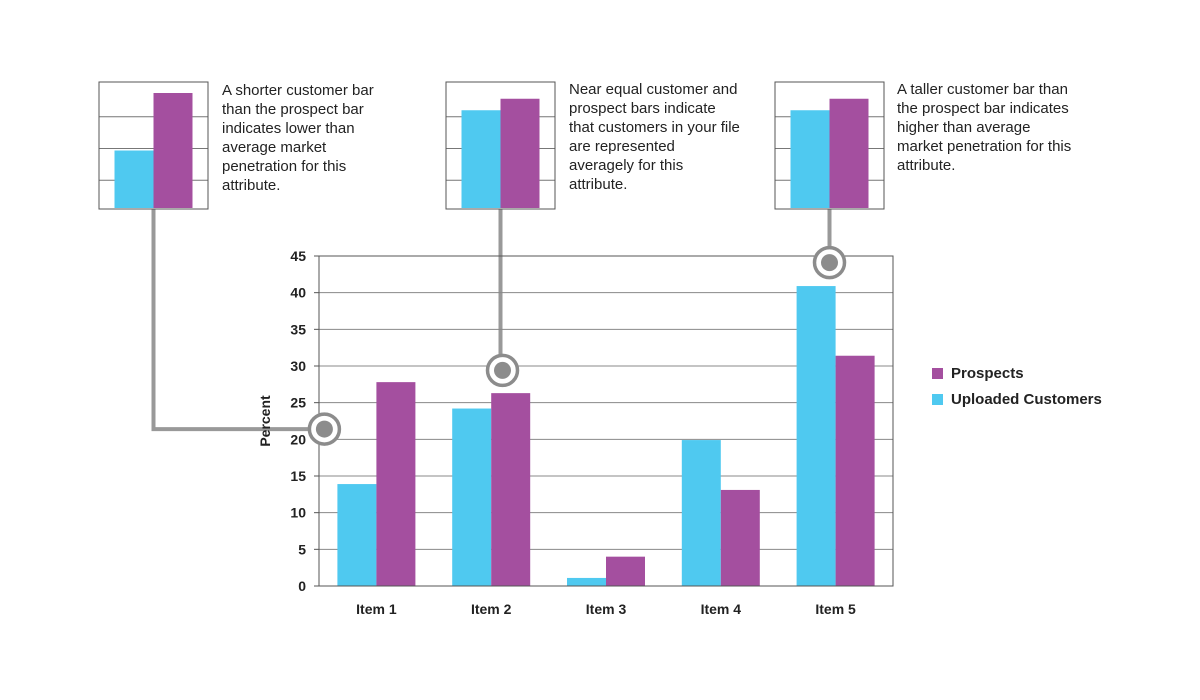 The image size is (1200, 700). I want to click on connector-line, so click(238, 320).